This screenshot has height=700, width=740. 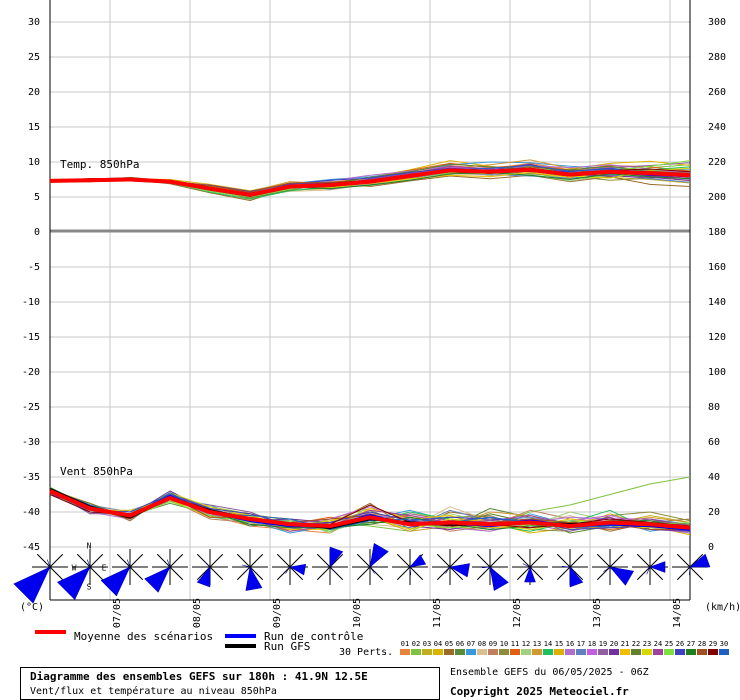 I want to click on pert-name: 02, so click(x=416, y=644).